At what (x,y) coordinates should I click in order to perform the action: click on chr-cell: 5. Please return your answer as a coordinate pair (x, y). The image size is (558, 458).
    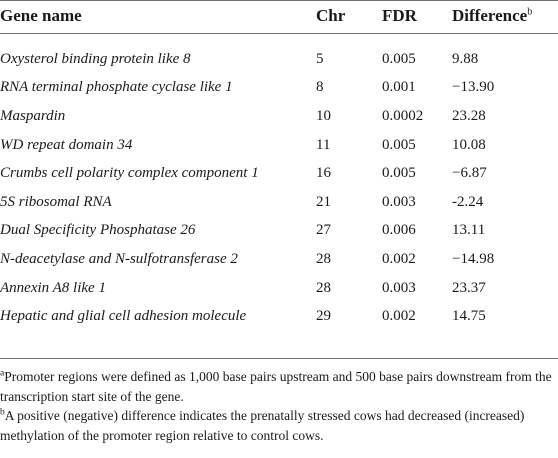
    Looking at the image, I should click on (320, 58).